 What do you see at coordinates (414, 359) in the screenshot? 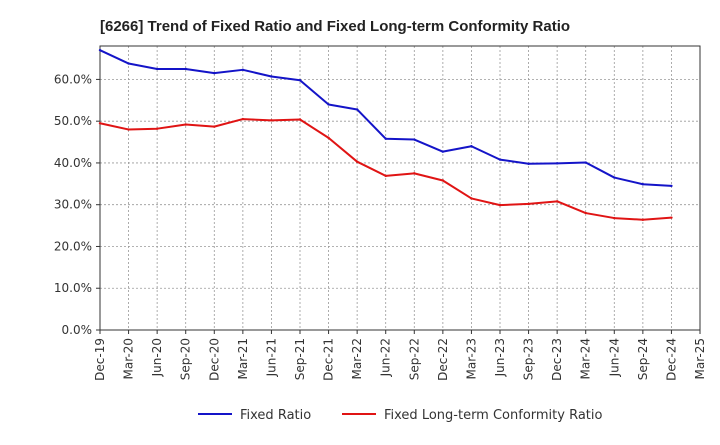
I see `x-tick-label: Sep-22` at bounding box center [414, 359].